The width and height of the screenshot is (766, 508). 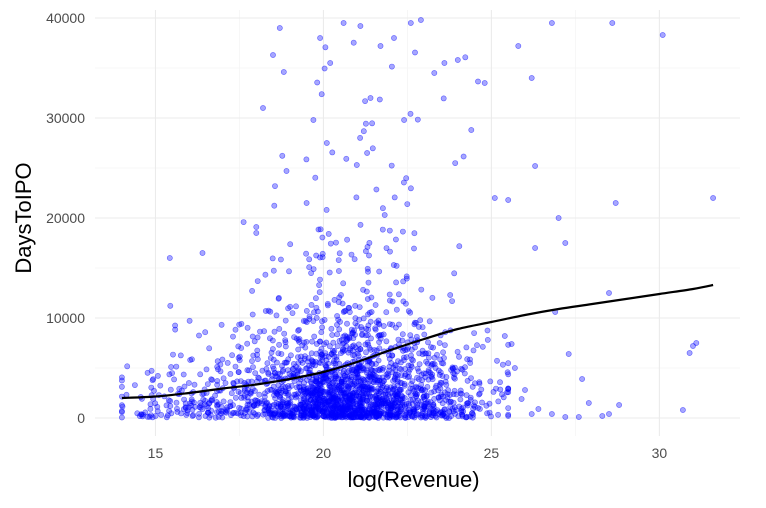 I want to click on x-tick-label: 20, so click(x=324, y=453).